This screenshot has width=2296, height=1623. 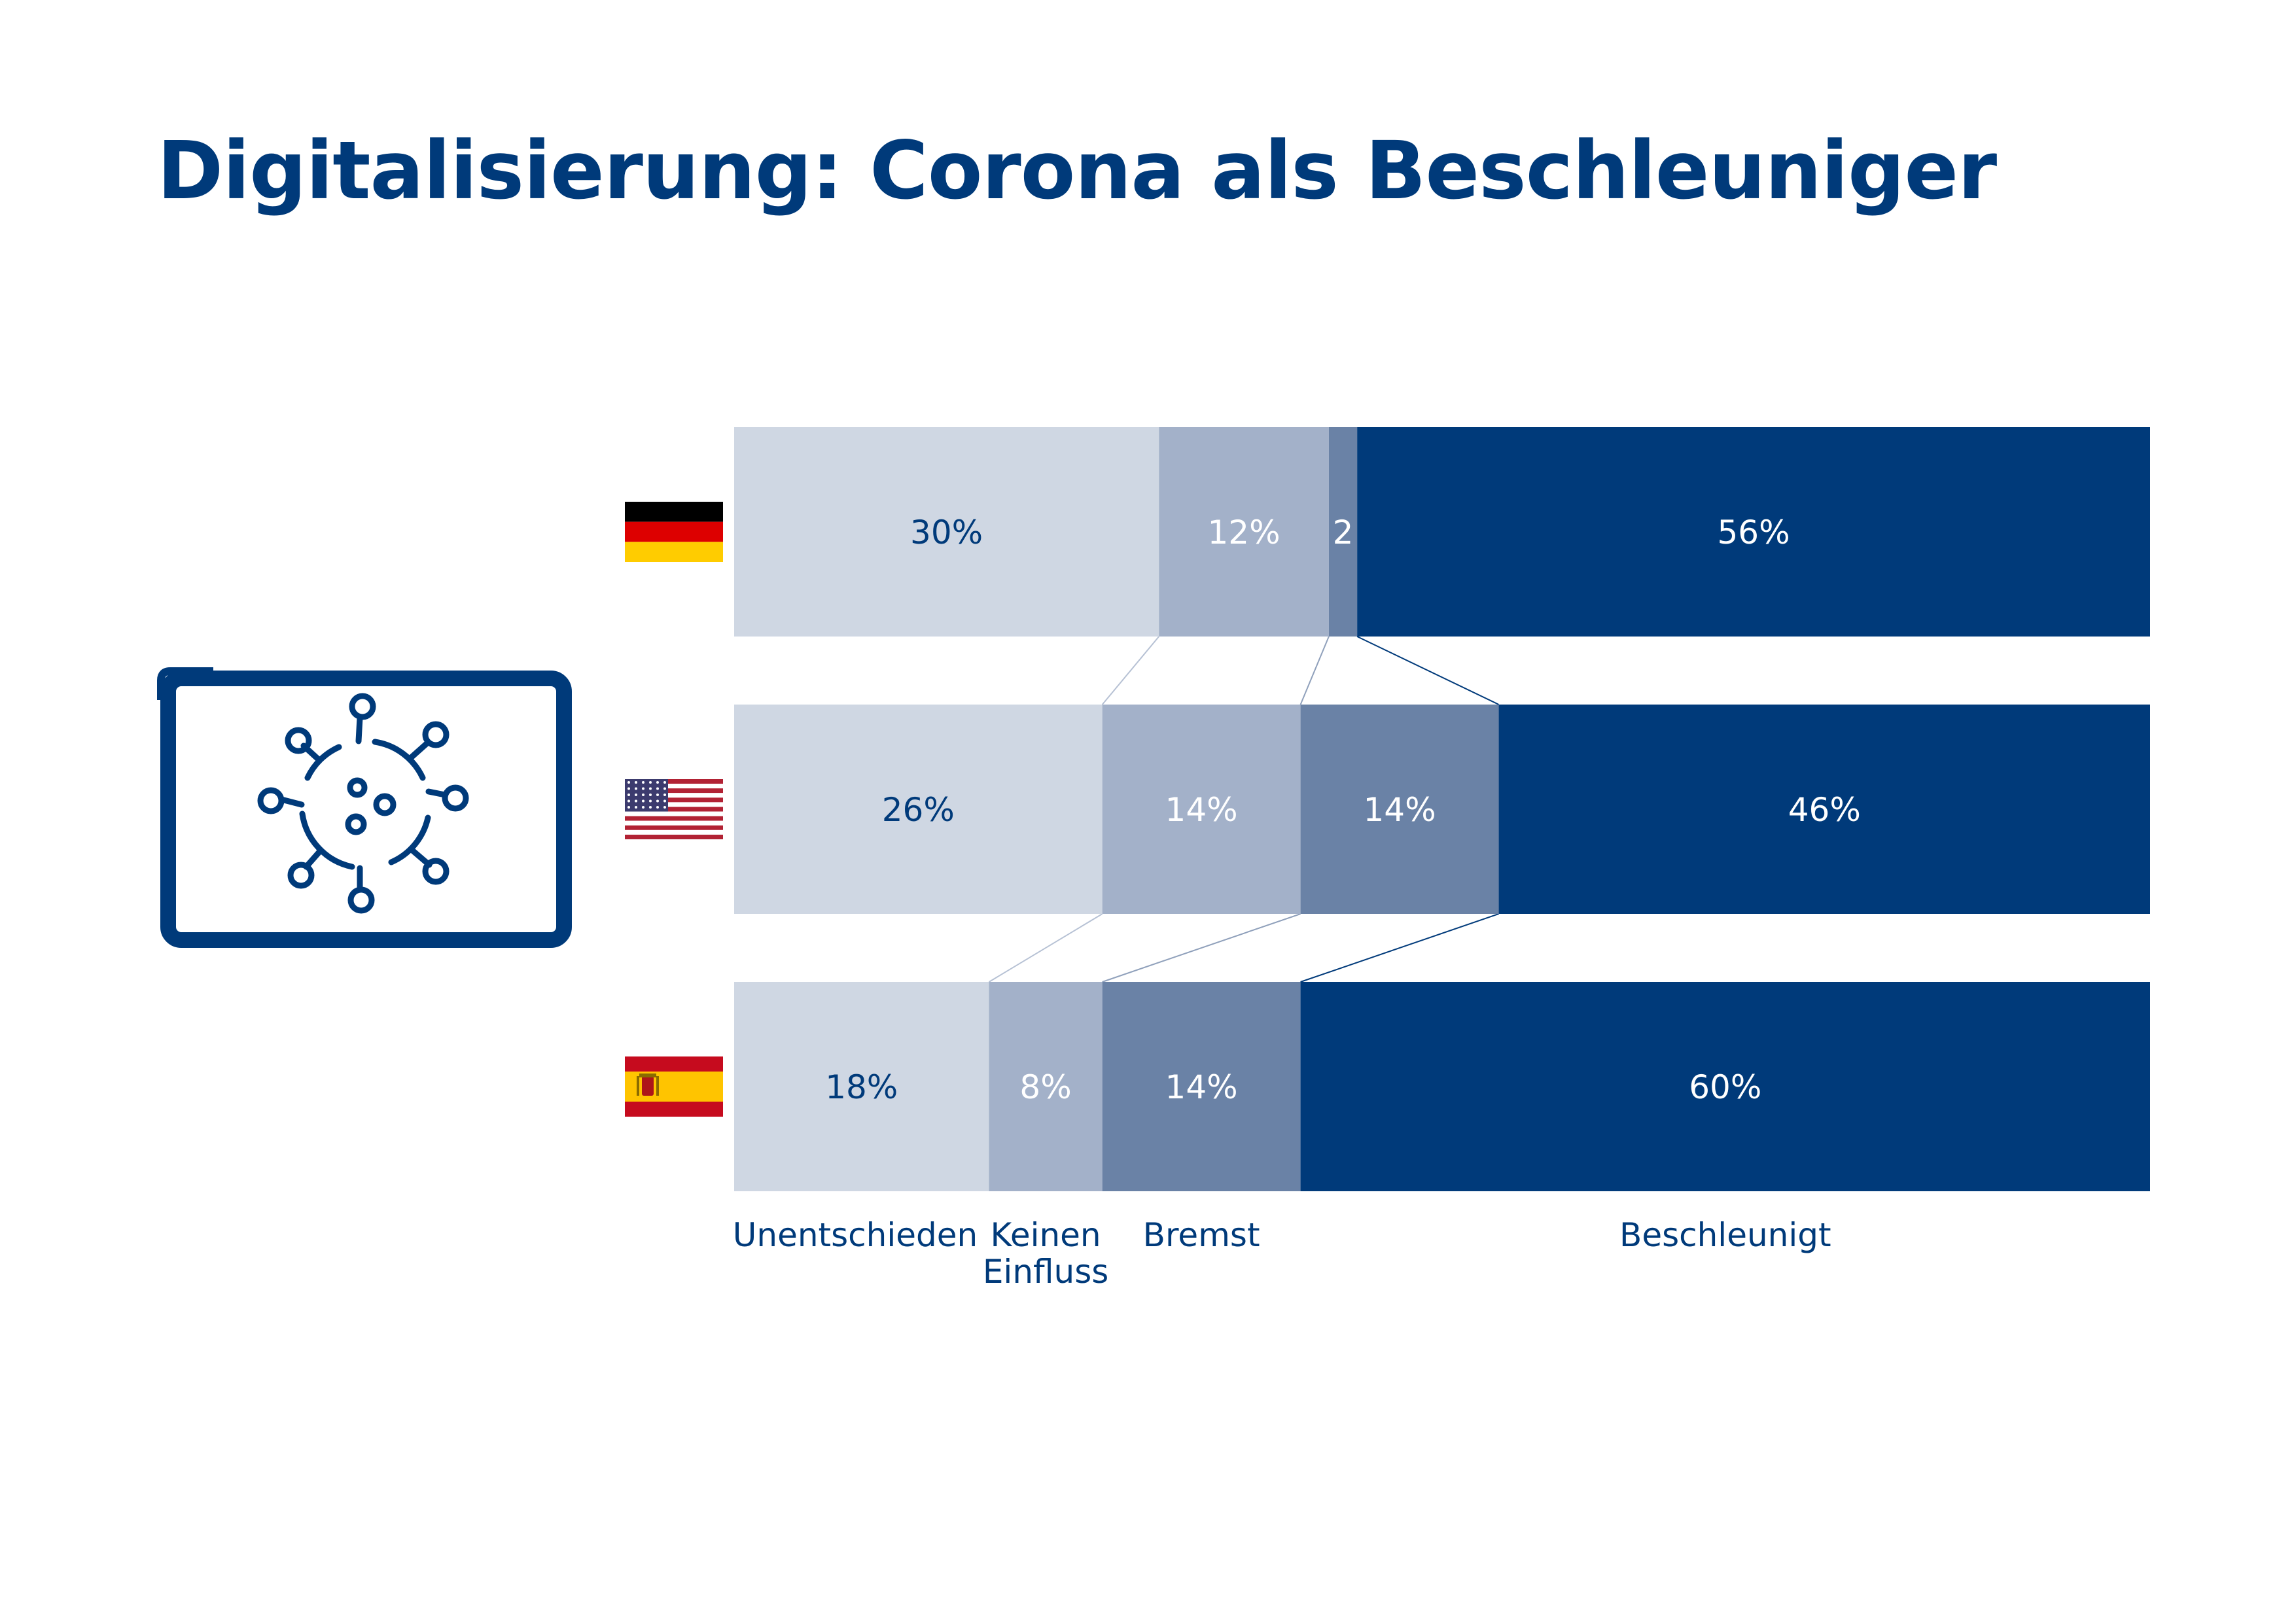 What do you see at coordinates (1045, 1253) in the screenshot?
I see `category-label: Keinen Einfluss` at bounding box center [1045, 1253].